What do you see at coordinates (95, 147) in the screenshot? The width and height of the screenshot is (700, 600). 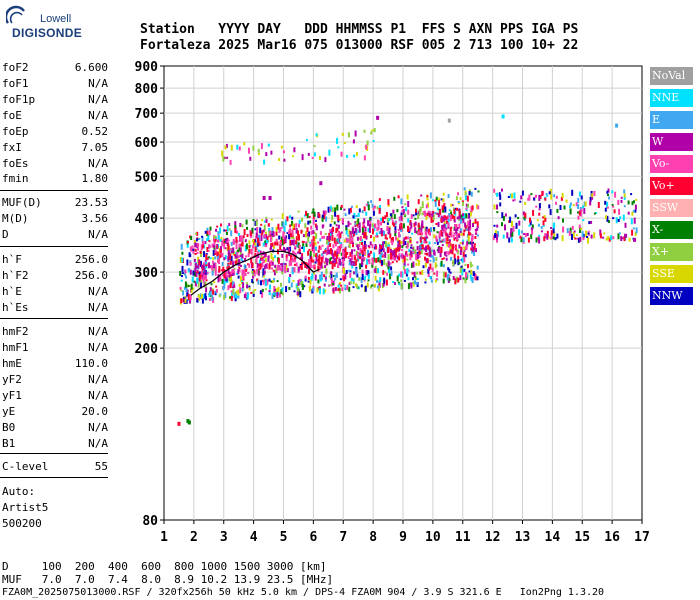 I see `param-value: 7.05` at bounding box center [95, 147].